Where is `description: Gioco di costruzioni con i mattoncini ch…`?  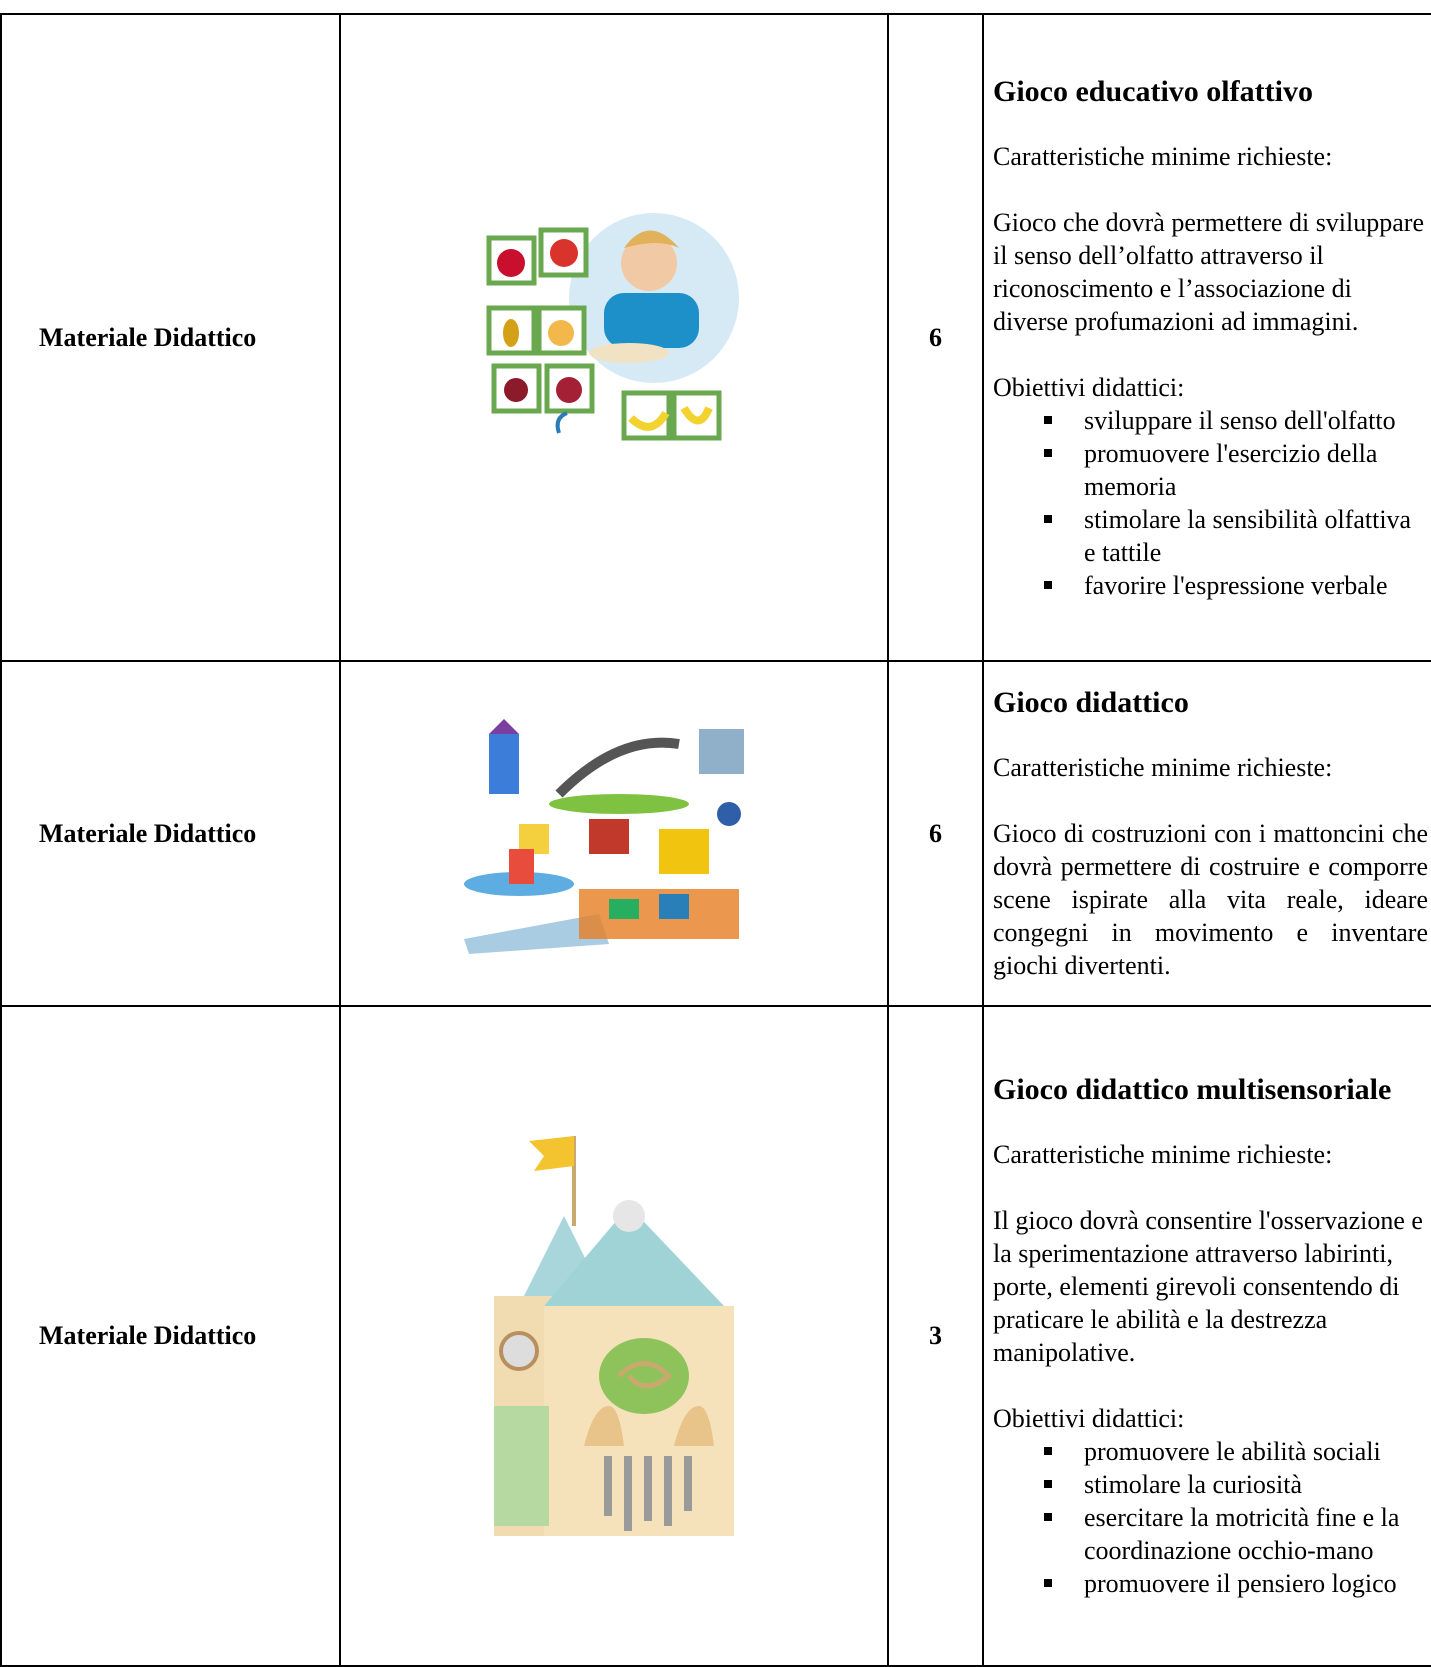
description: Gioco di costruzioni con i mattoncini ch… is located at coordinates (1210, 899).